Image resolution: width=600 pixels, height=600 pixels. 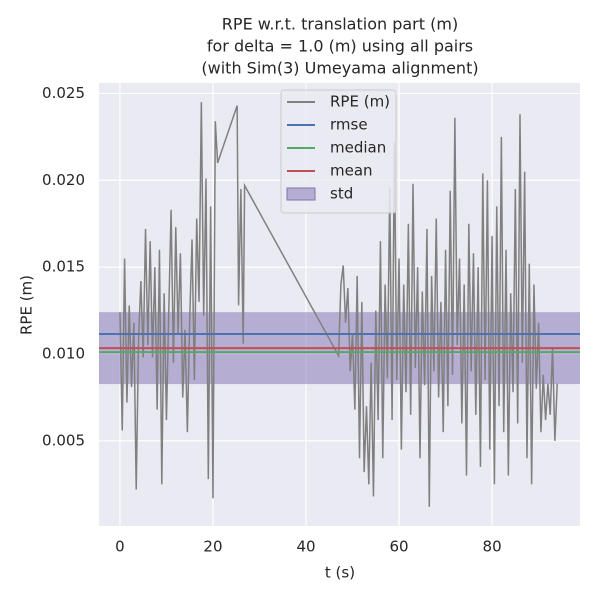 I want to click on y-tick-label: 0.025, so click(x=63, y=93).